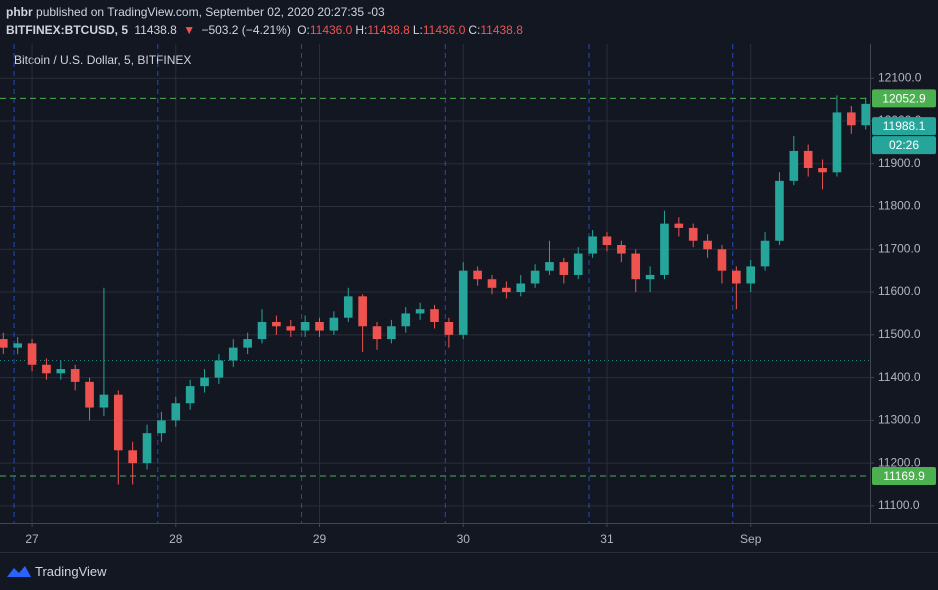 This screenshot has height=590, width=938. Describe the element at coordinates (155, 30) in the screenshot. I see `last-price: 11438.8` at that location.